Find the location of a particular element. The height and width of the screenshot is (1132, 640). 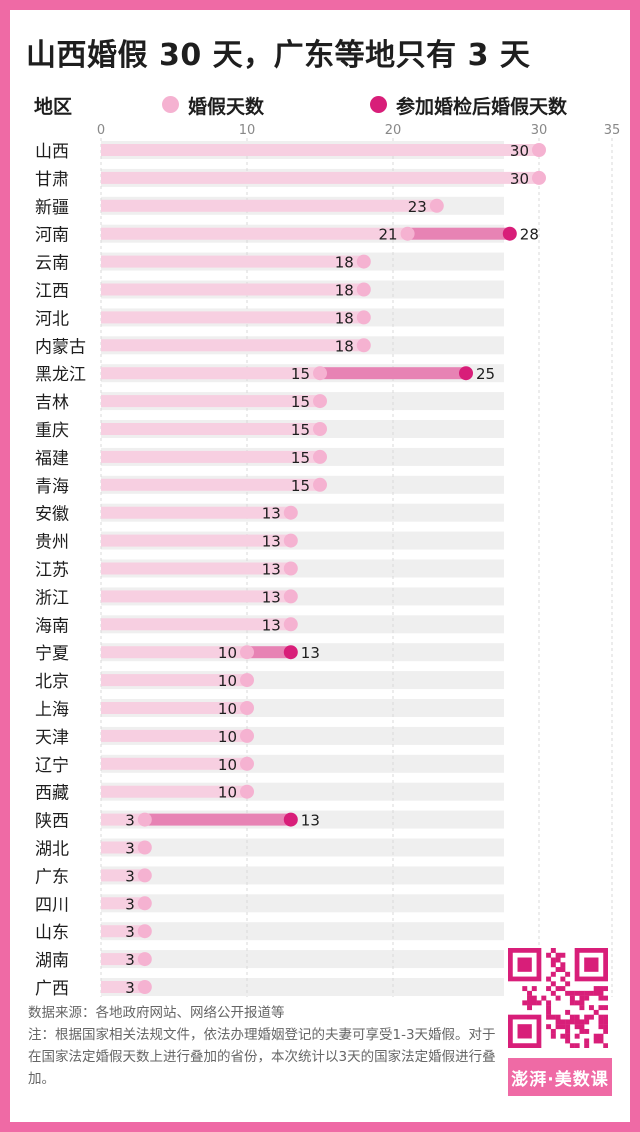

extra-value-label: 28 is located at coordinates (529, 235).